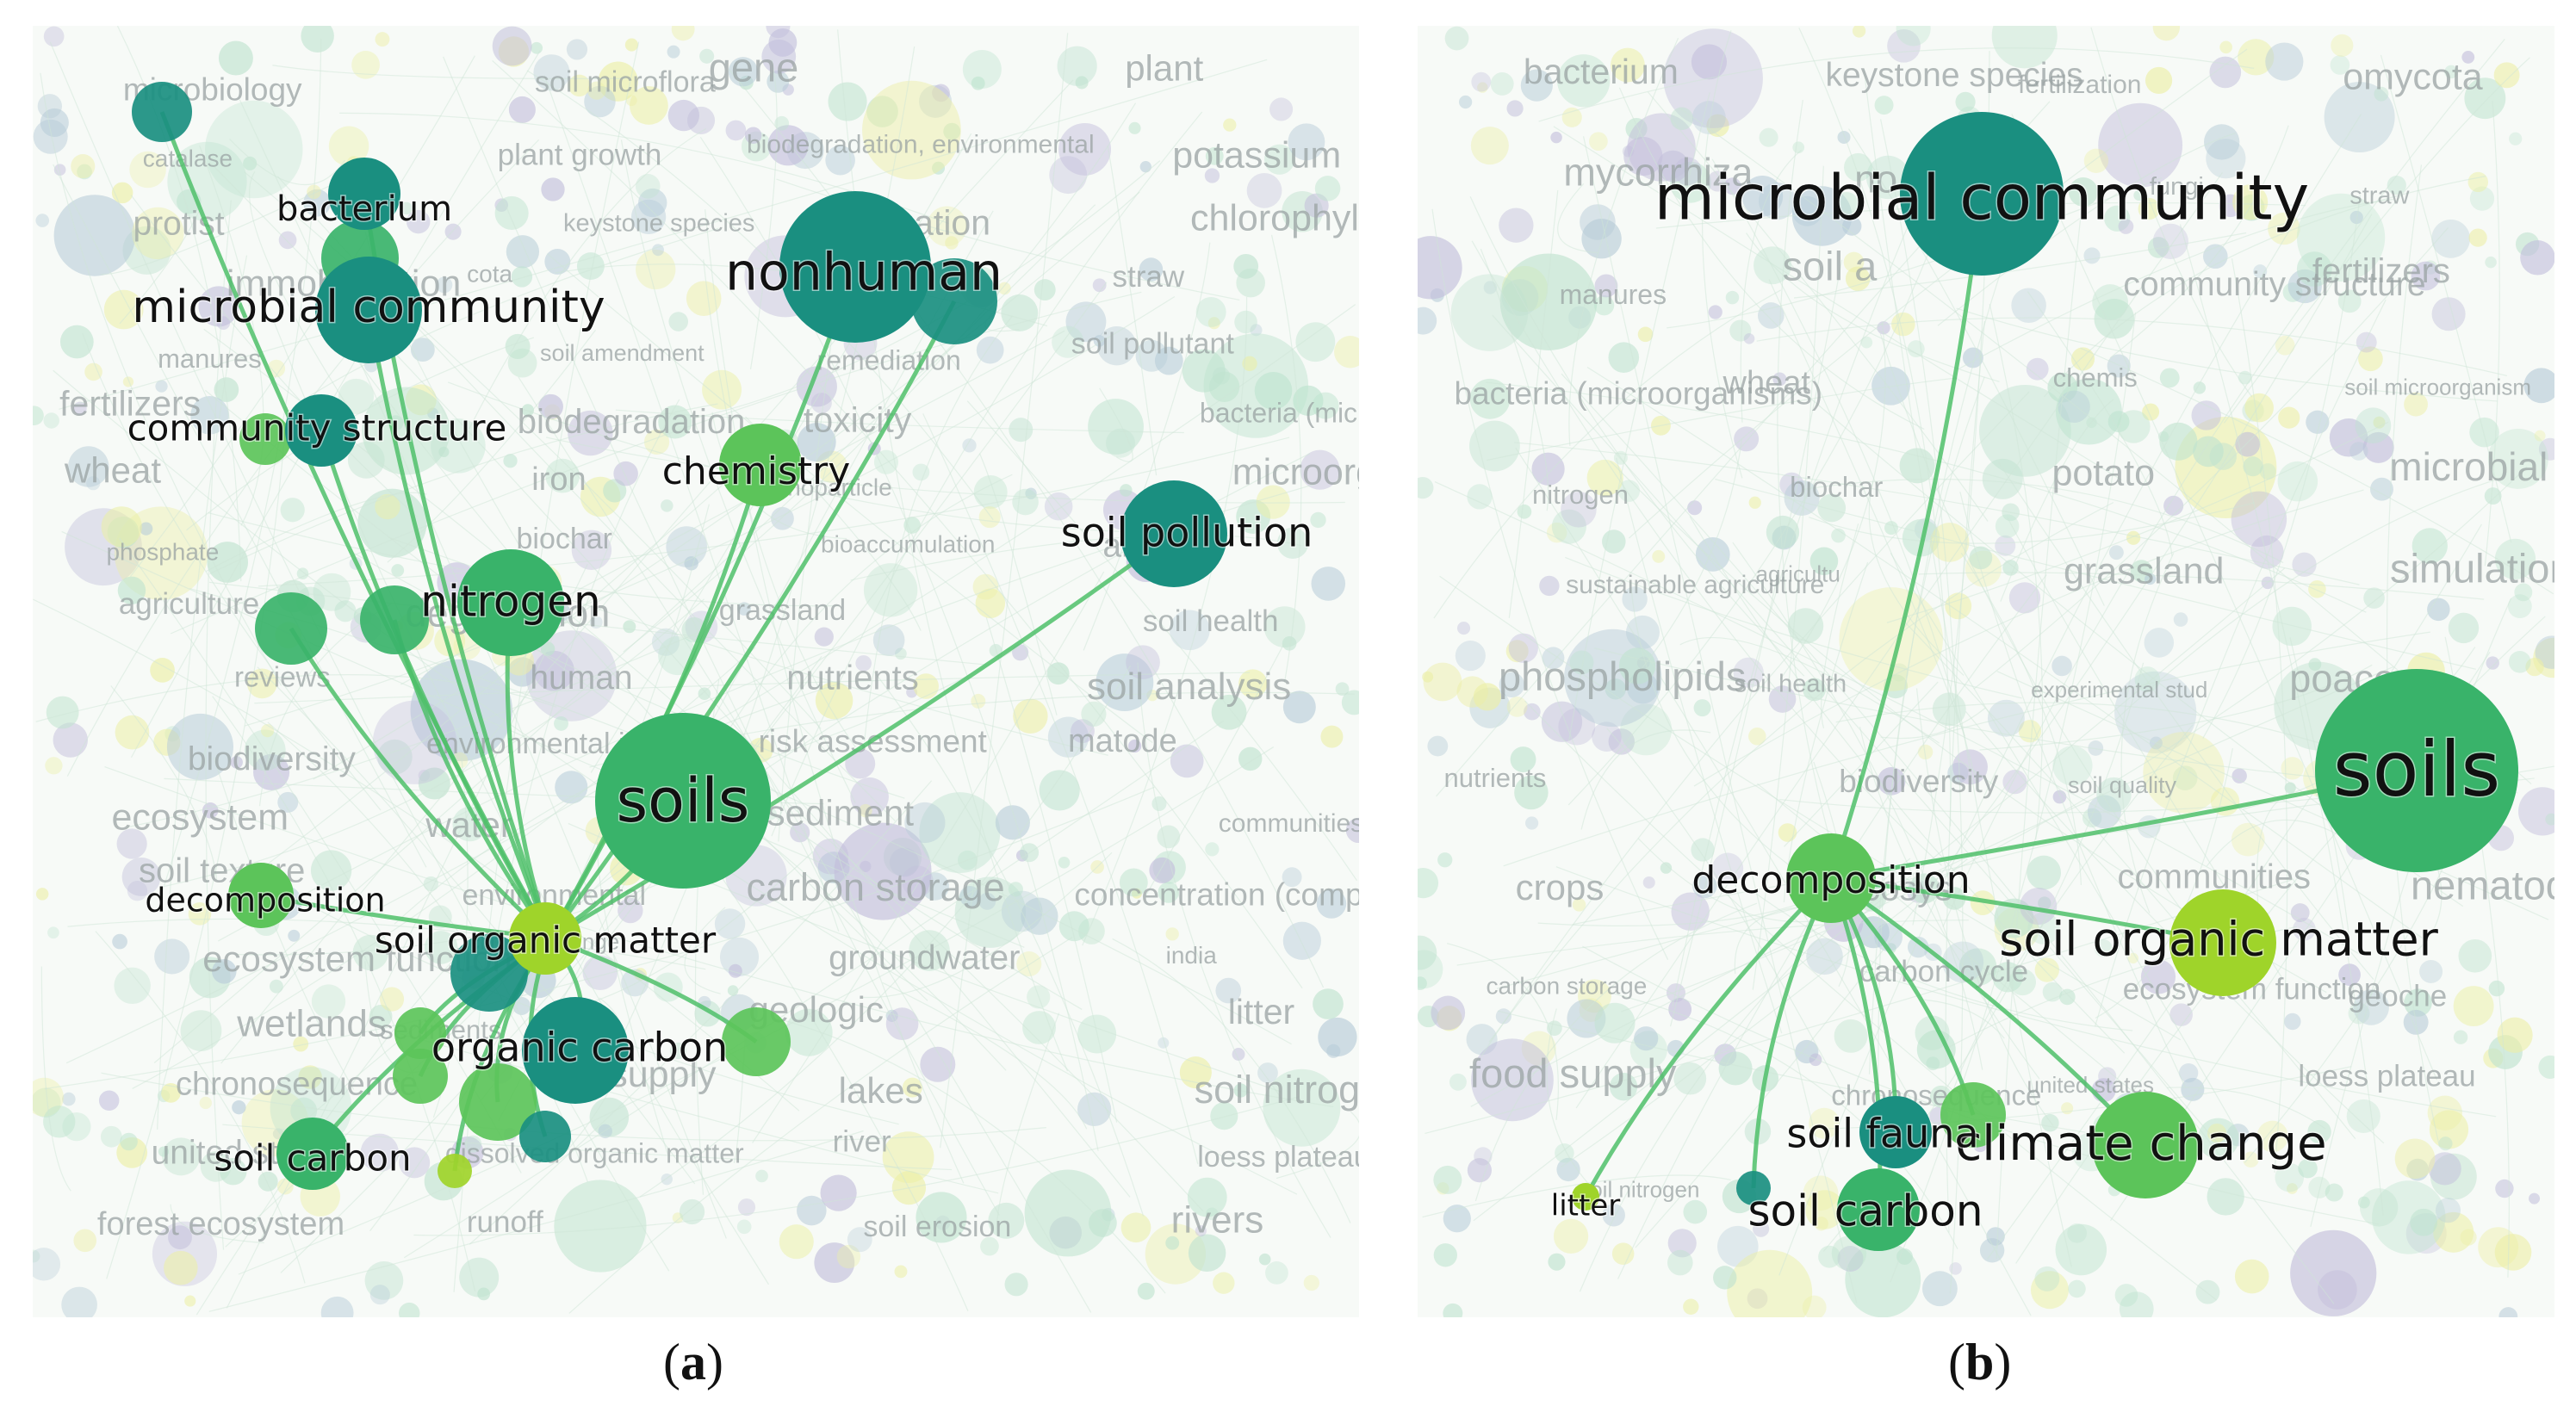 This screenshot has height=1412, width=2576. I want to click on node-nonhuman, so click(855, 267).